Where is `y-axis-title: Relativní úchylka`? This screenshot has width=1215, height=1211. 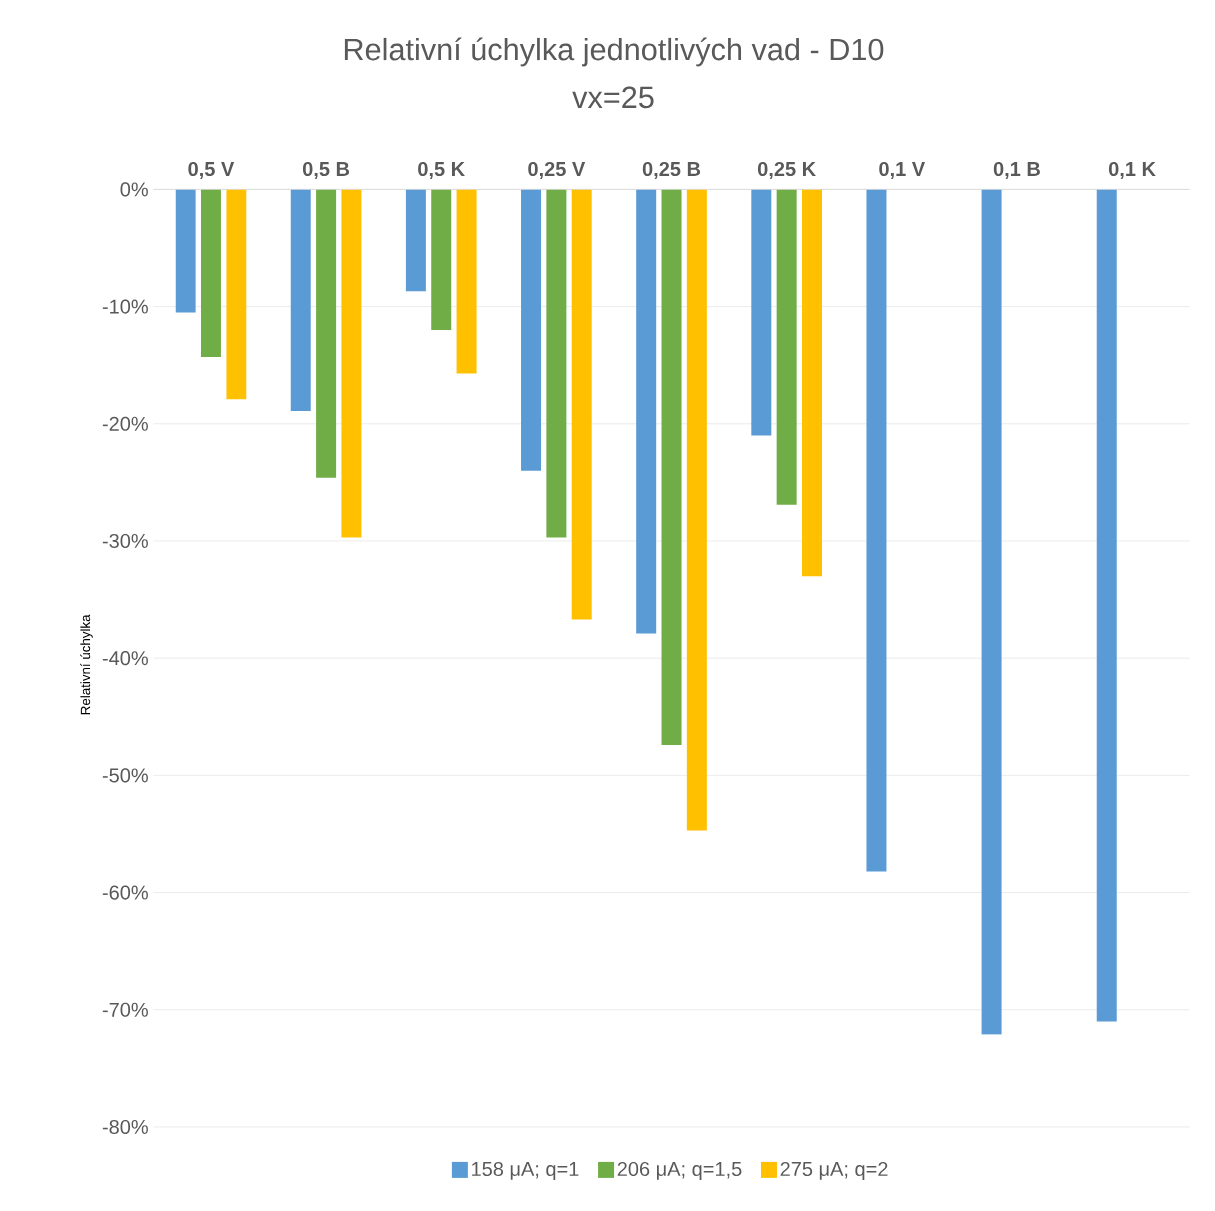 y-axis-title: Relativní úchylka is located at coordinates (86, 664).